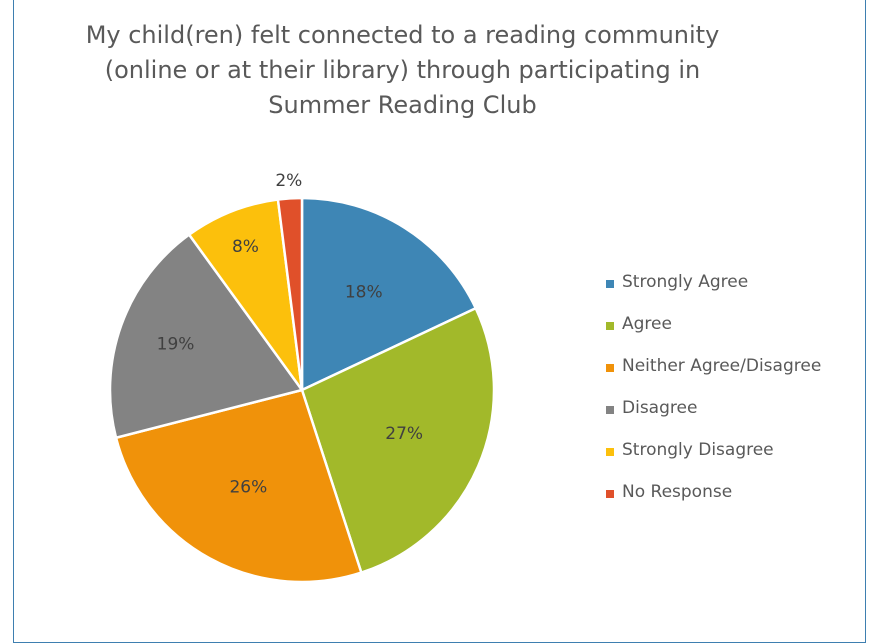 The image size is (870, 643). Describe the element at coordinates (290, 294) in the screenshot. I see `pie-slice-no-response` at that location.